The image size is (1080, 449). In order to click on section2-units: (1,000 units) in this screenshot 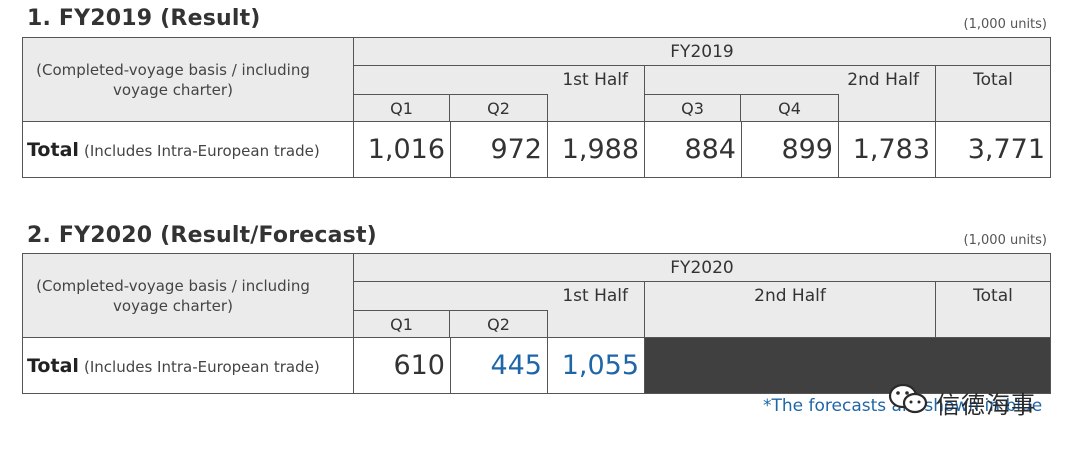, I will do `click(1005, 240)`.